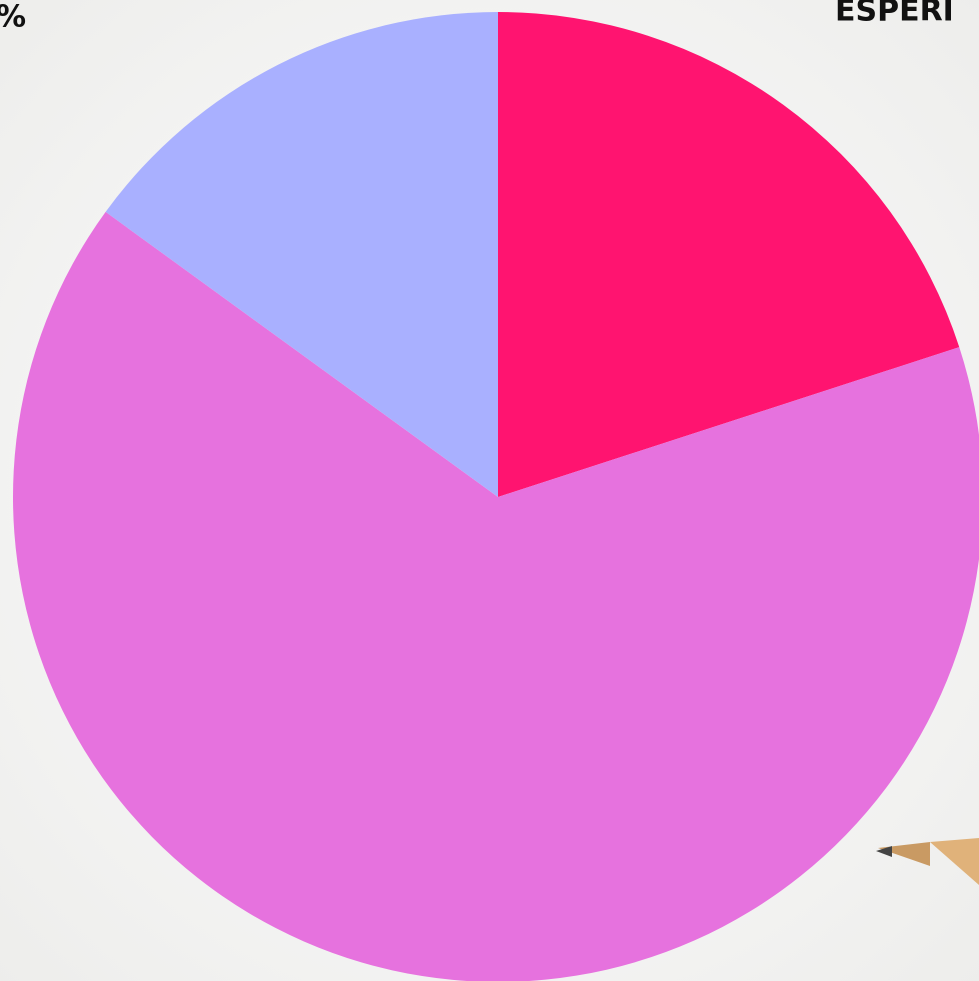 Image resolution: width=979 pixels, height=981 pixels. I want to click on pencil, so click(927, 861).